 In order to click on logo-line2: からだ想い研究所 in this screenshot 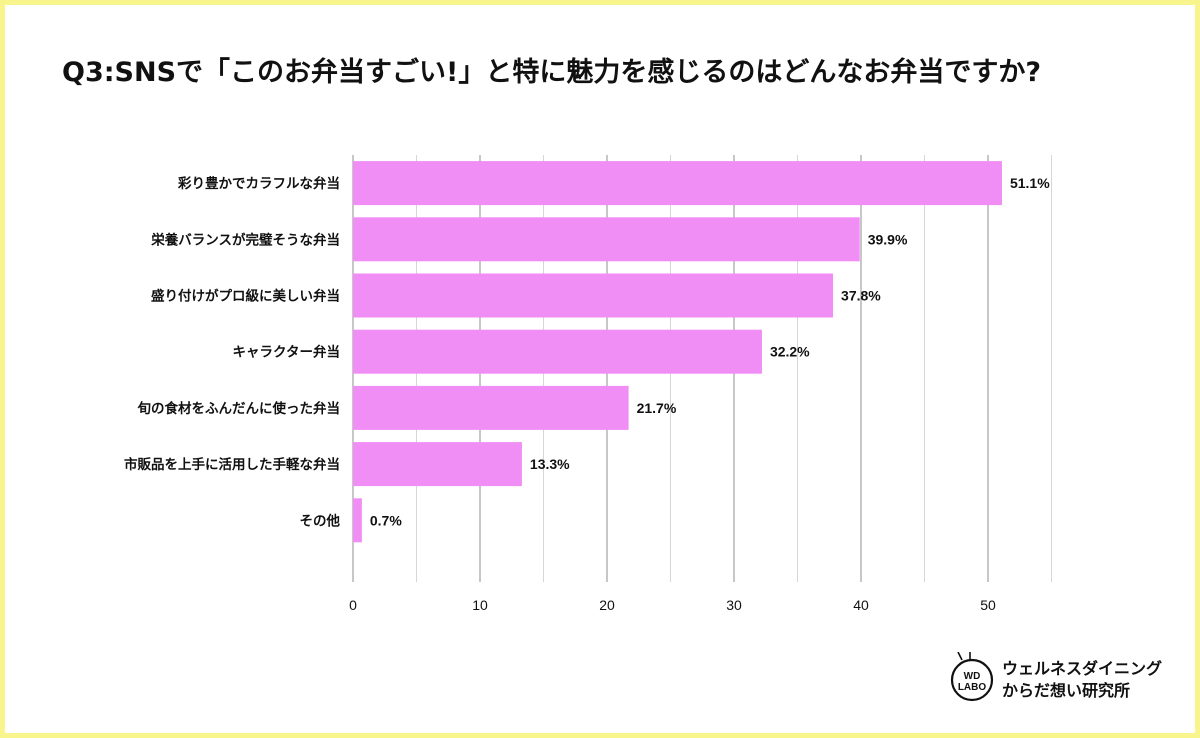, I will do `click(1066, 690)`.